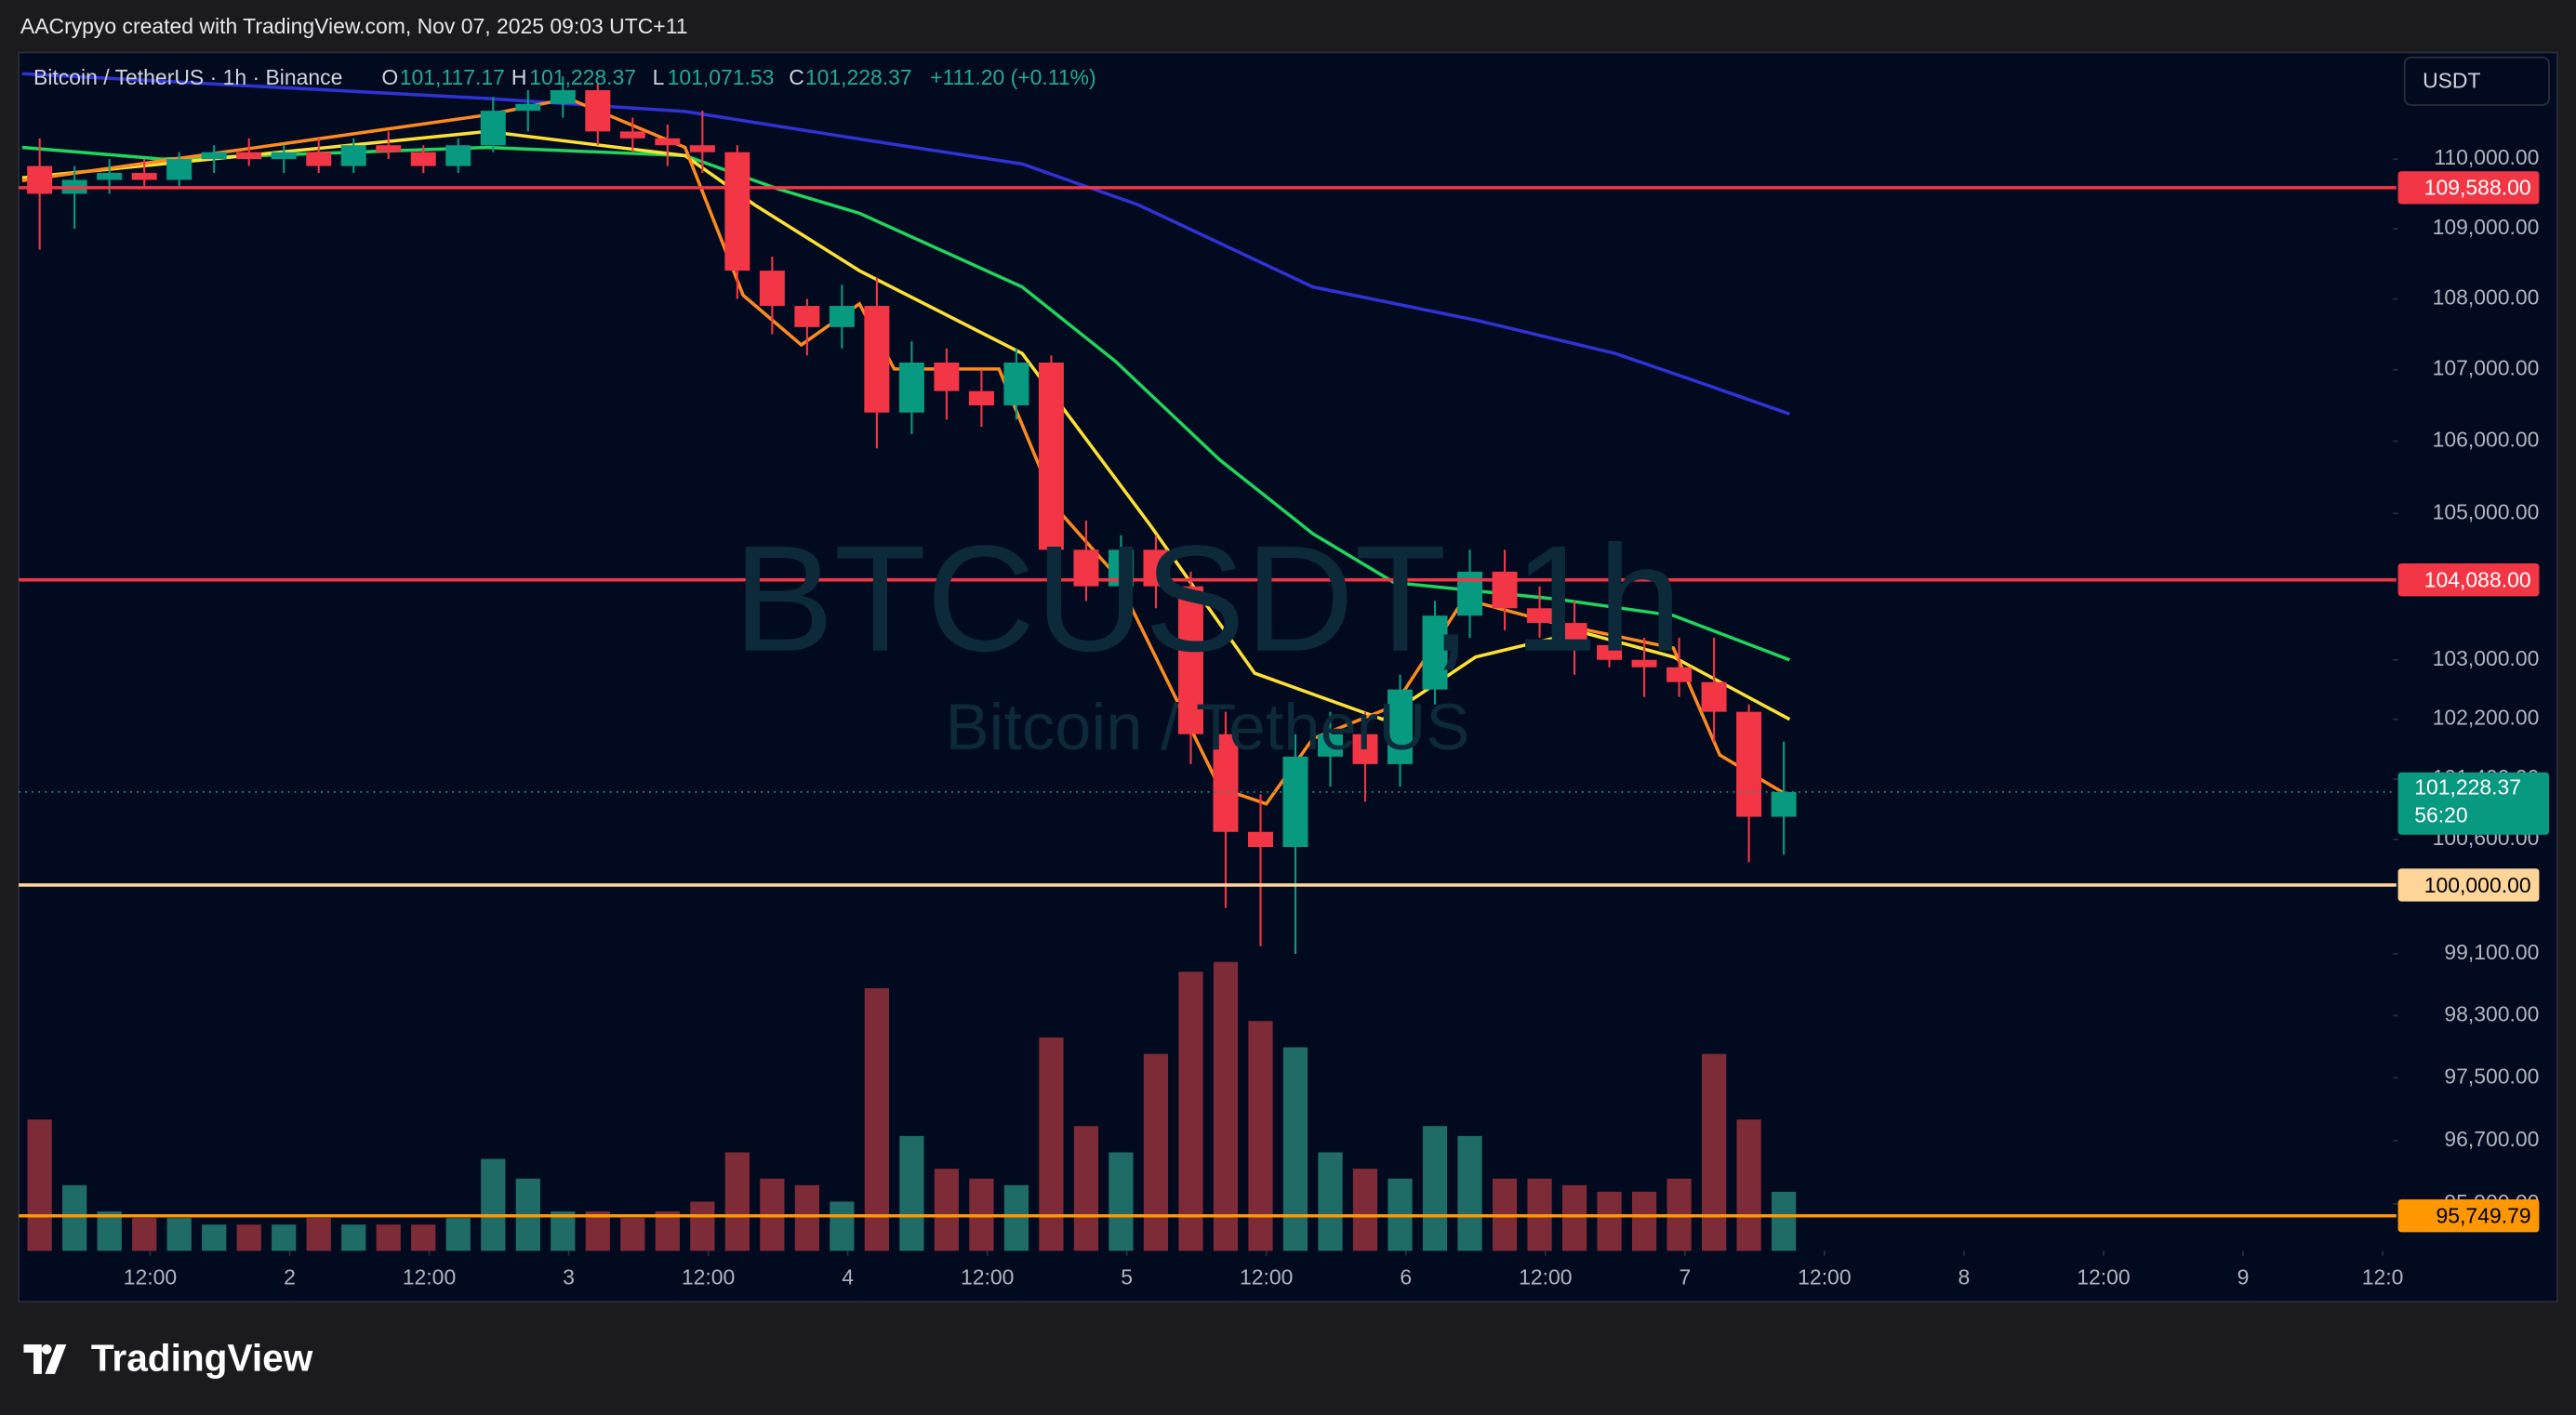  What do you see at coordinates (2486, 227) in the screenshot?
I see `y-tick-label: 109,000.00` at bounding box center [2486, 227].